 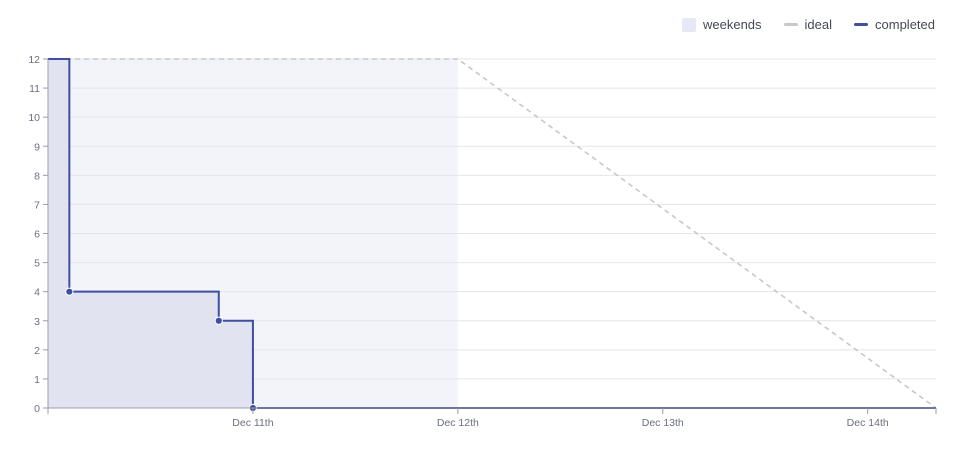 What do you see at coordinates (37, 235) in the screenshot?
I see `y-tick-label-6: 6` at bounding box center [37, 235].